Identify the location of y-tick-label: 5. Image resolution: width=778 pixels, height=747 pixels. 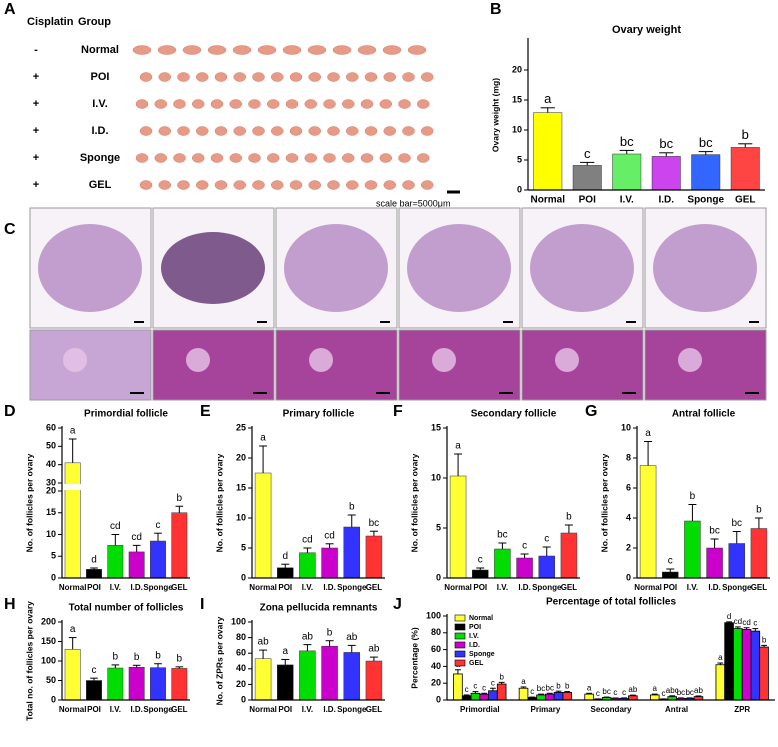
(53, 556).